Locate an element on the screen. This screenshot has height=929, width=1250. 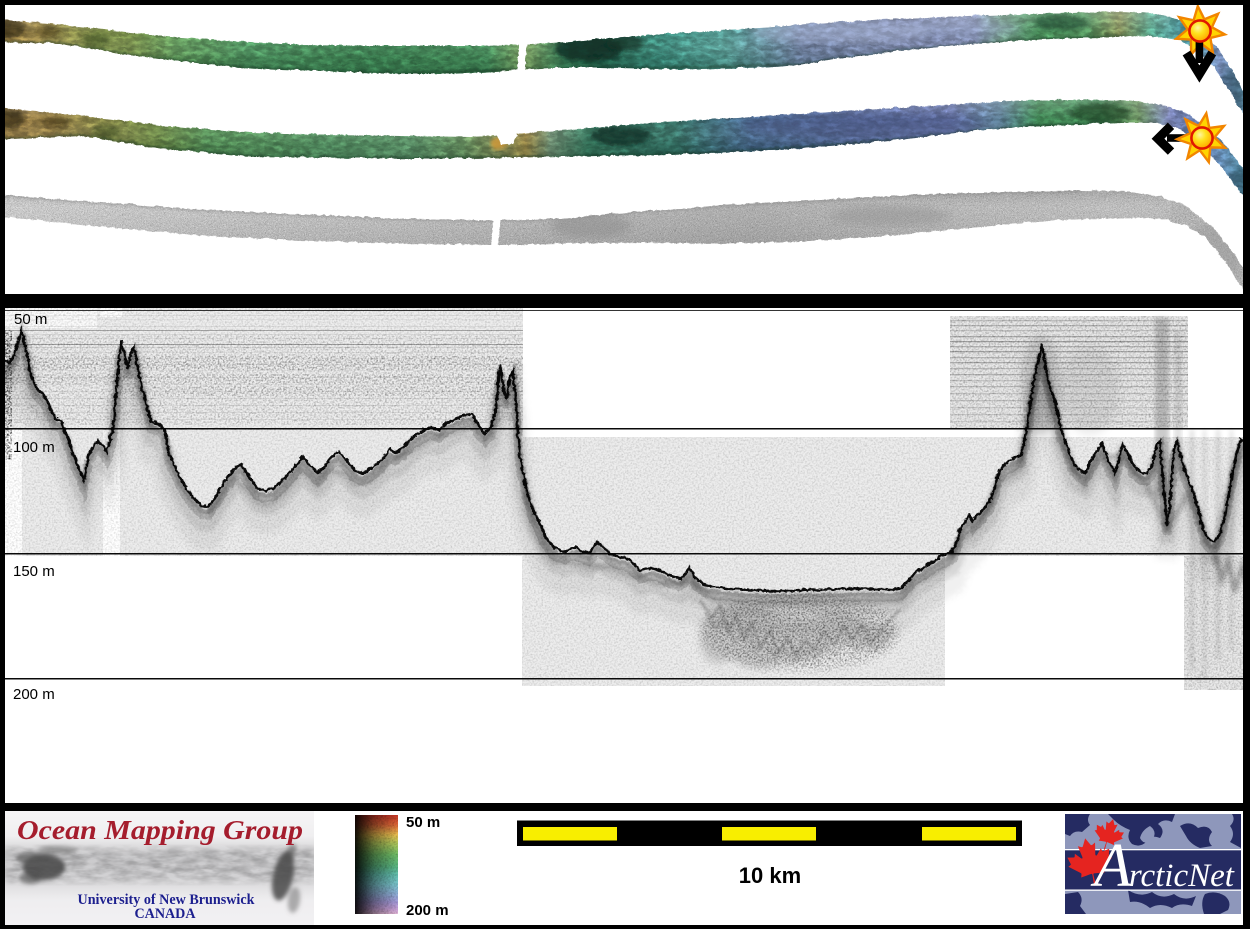
svg-text: Ocean Mapping Group is located at coordinates (160, 830).